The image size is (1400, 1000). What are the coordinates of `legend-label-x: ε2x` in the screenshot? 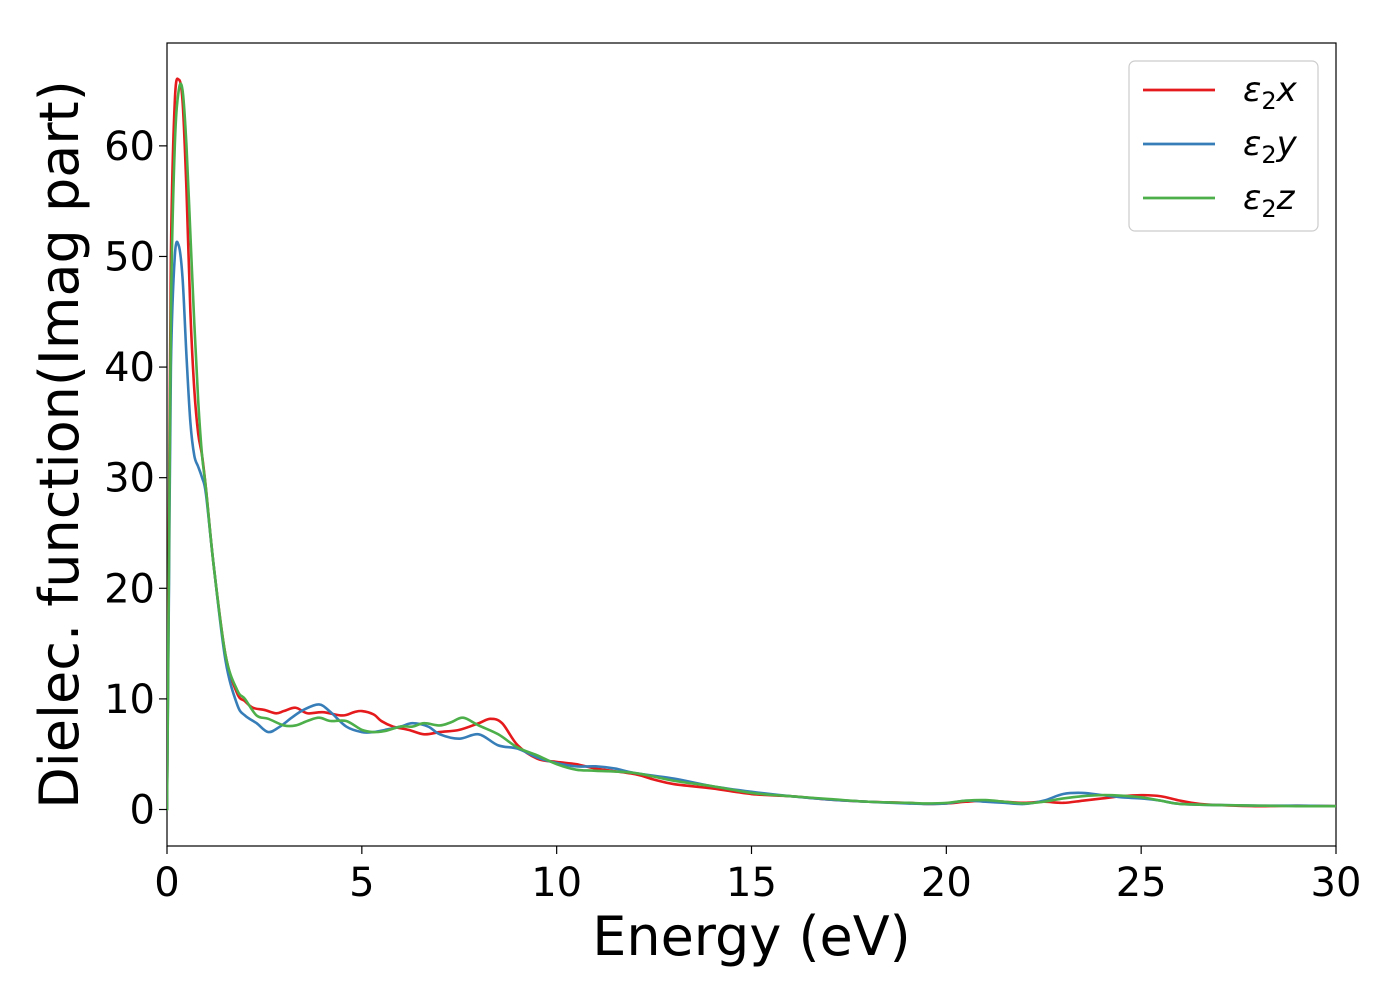 It's located at (1270, 92).